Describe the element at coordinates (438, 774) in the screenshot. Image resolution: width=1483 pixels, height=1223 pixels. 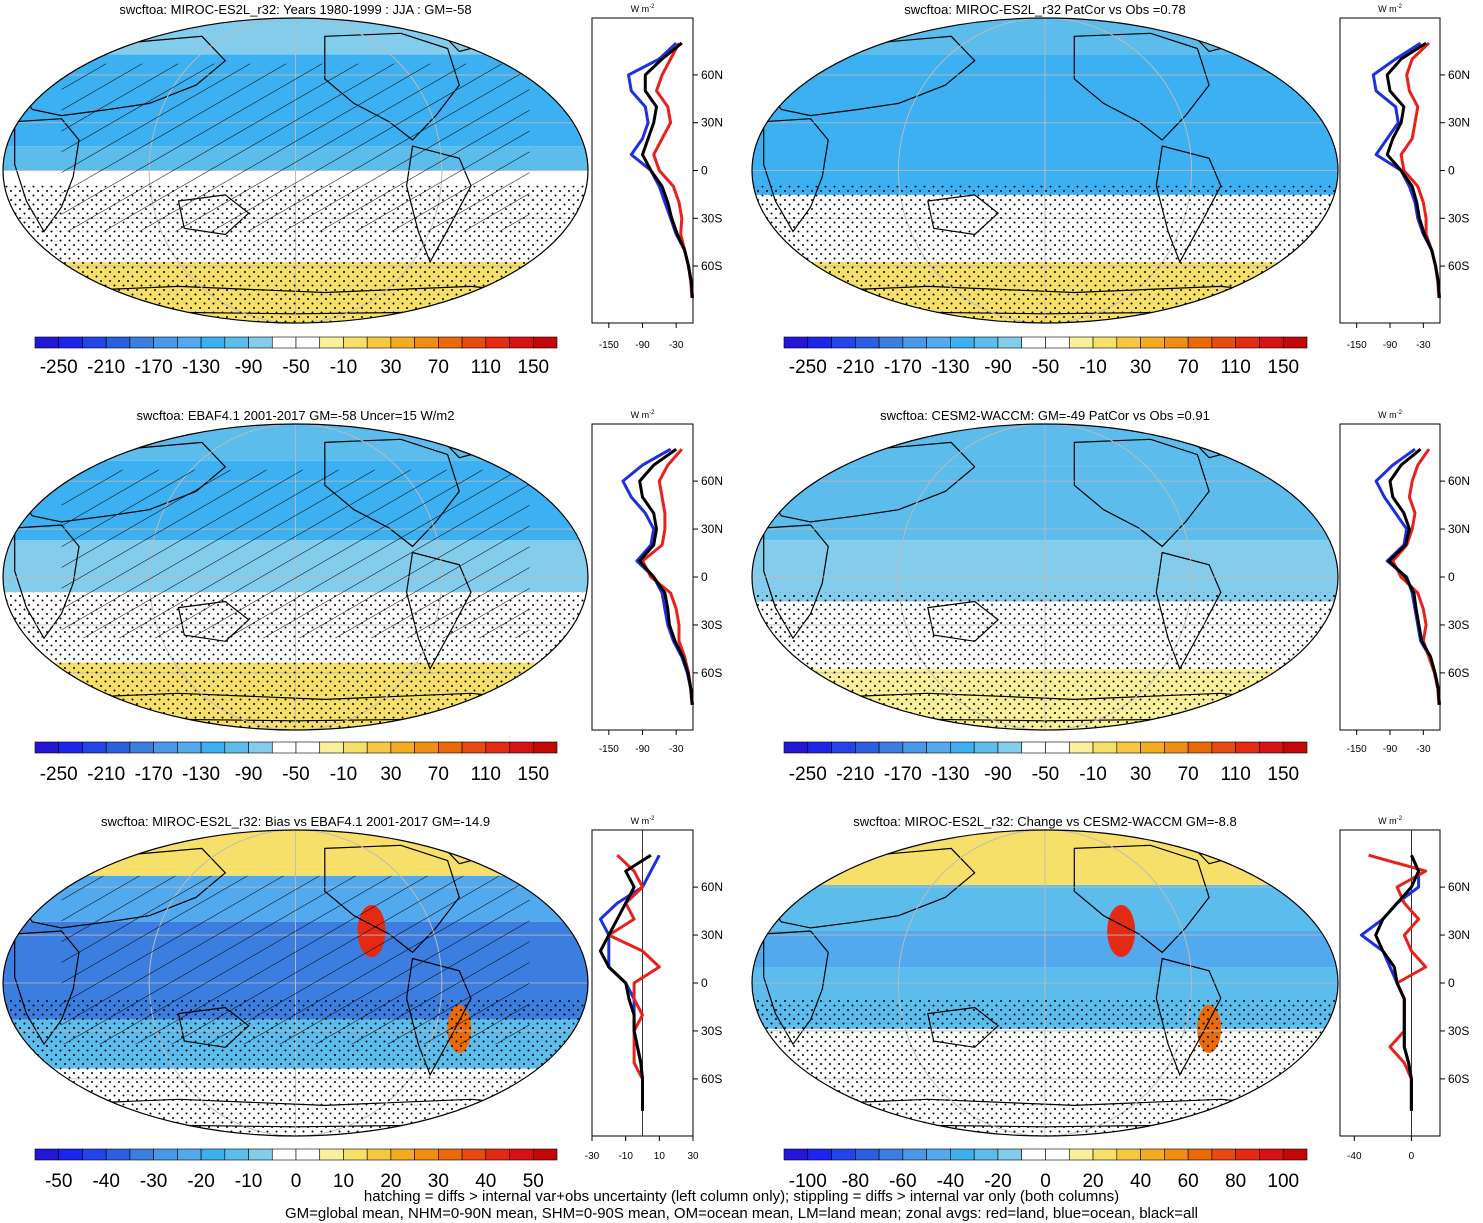
I see `colorbar-tick-label: 70` at that location.